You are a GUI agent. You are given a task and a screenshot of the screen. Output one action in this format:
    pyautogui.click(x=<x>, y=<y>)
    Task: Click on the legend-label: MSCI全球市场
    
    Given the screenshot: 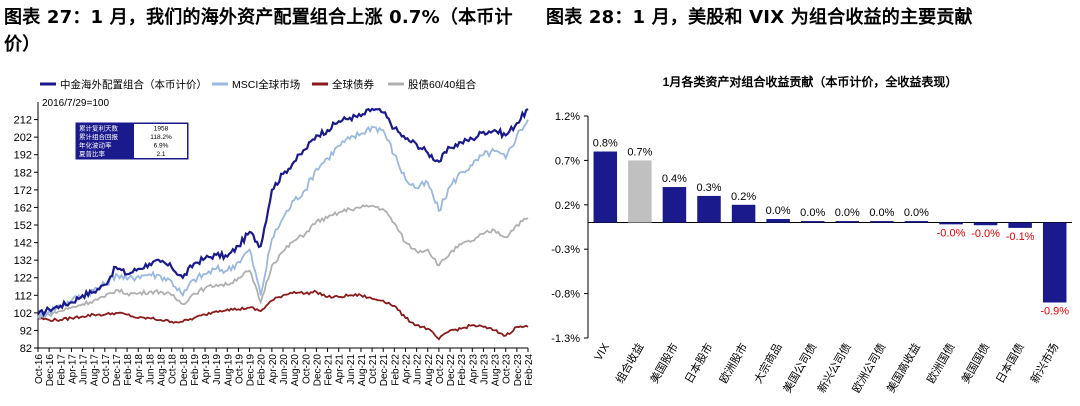 What is the action you would take?
    pyautogui.click(x=266, y=84)
    